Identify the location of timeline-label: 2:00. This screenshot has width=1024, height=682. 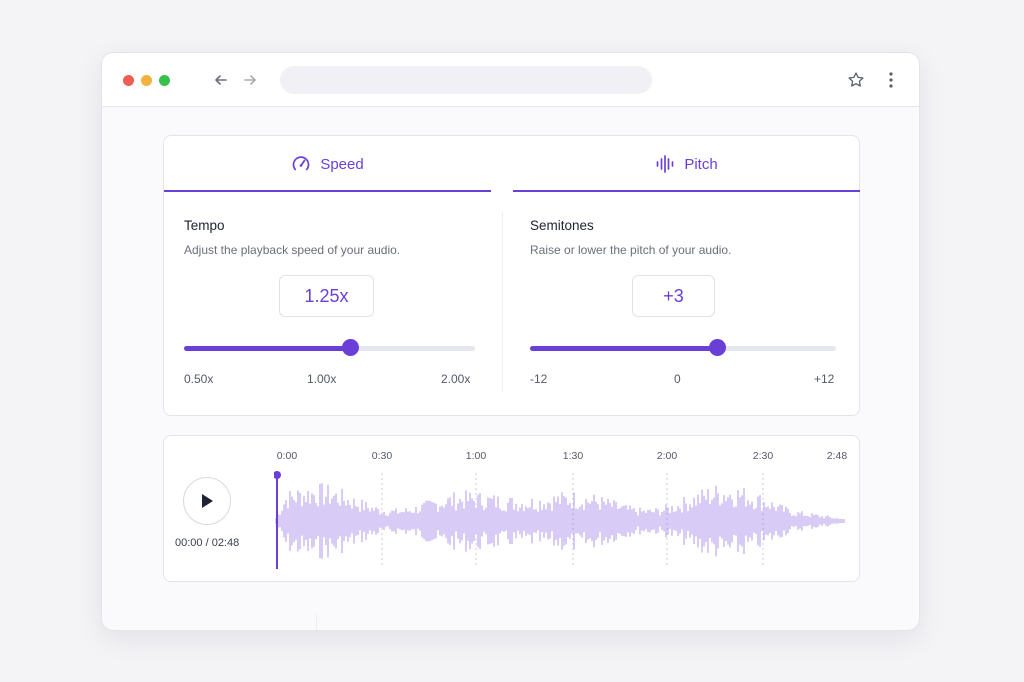
(667, 456).